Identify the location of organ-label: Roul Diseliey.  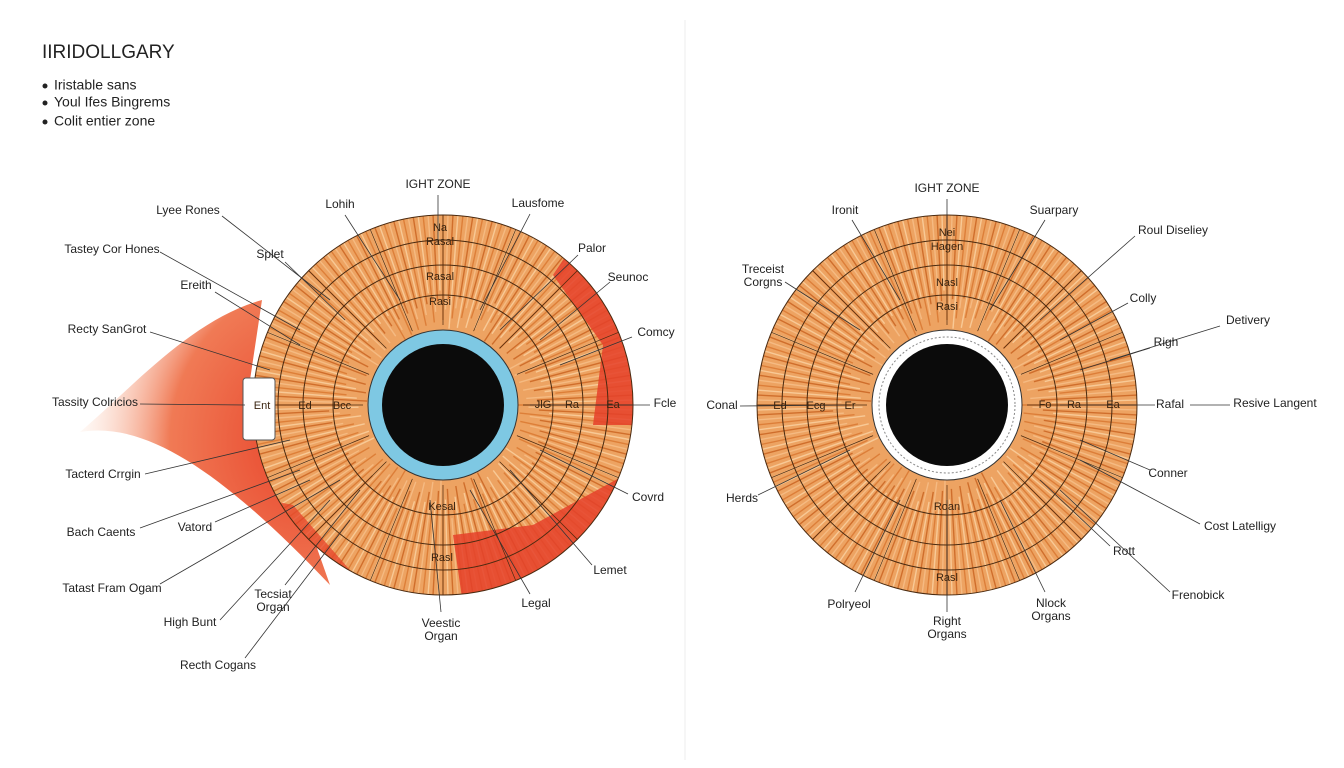
(1173, 230).